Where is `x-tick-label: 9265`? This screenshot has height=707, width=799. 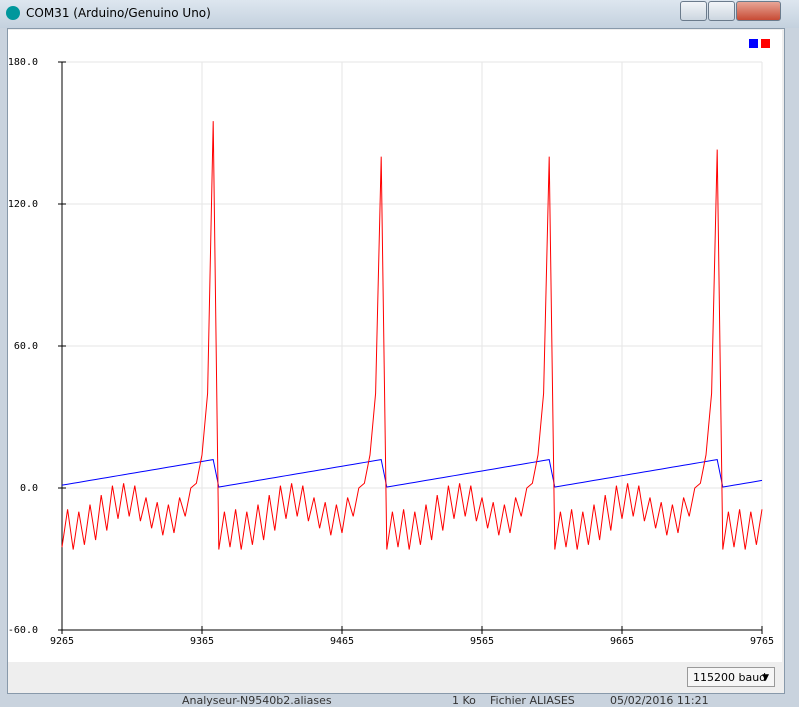
x-tick-label: 9265 is located at coordinates (62, 641).